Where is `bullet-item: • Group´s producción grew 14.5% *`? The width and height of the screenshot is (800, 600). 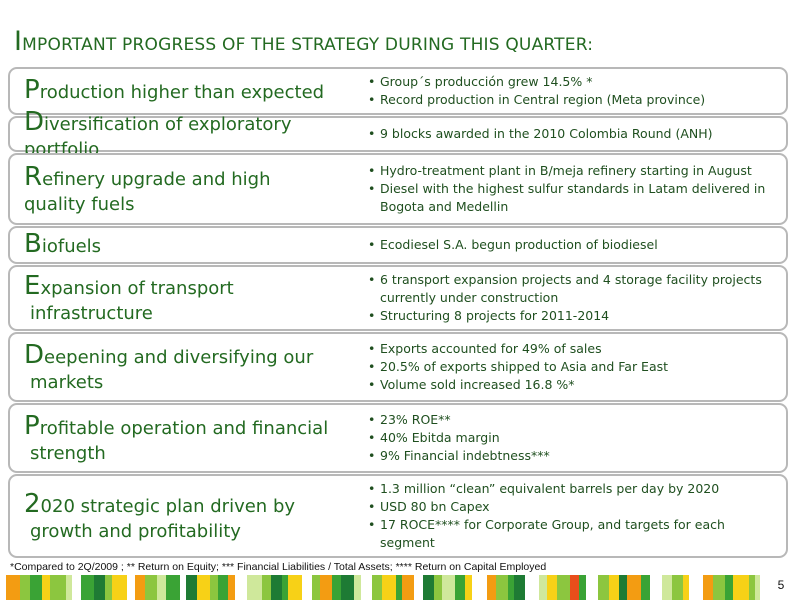 bullet-item: • Group´s producción grew 14.5% * is located at coordinates (480, 82).